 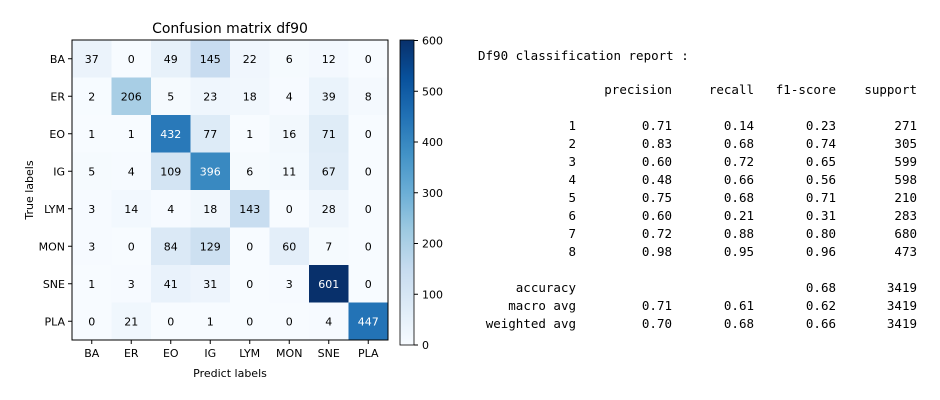 What do you see at coordinates (131, 96) in the screenshot?
I see `cell-value: 206` at bounding box center [131, 96].